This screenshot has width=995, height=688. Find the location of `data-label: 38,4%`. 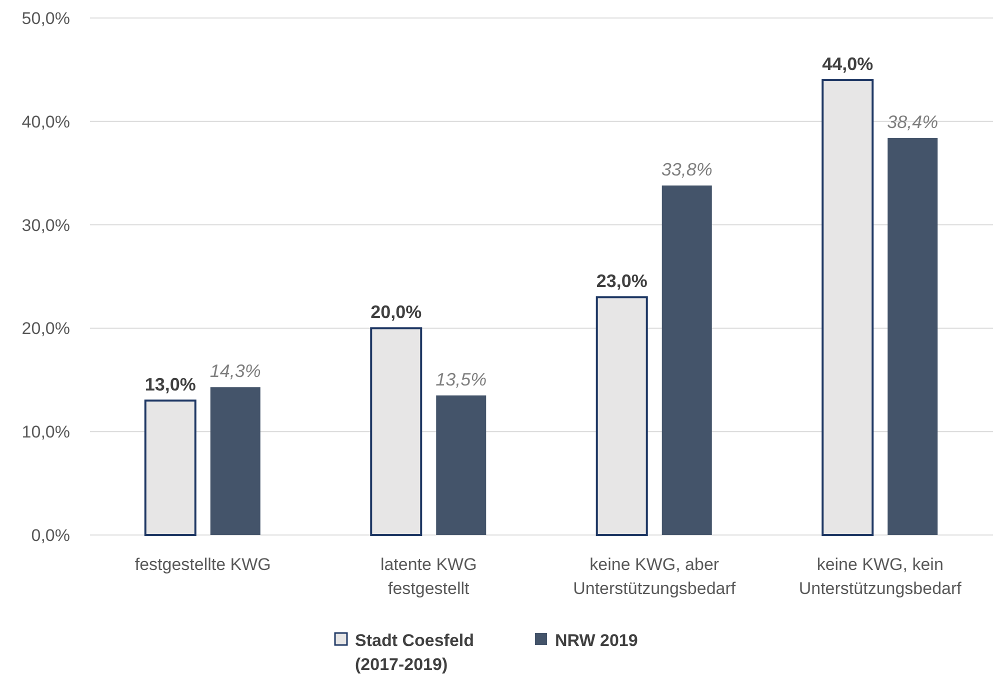

data-label: 38,4% is located at coordinates (912, 122).